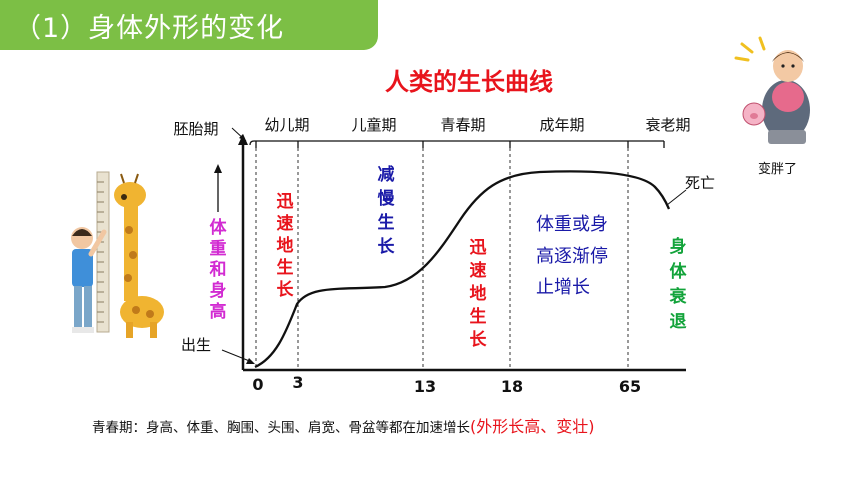 This screenshot has height=484, width=860. Describe the element at coordinates (218, 270) in the screenshot. I see `y-label-char: 和` at that location.